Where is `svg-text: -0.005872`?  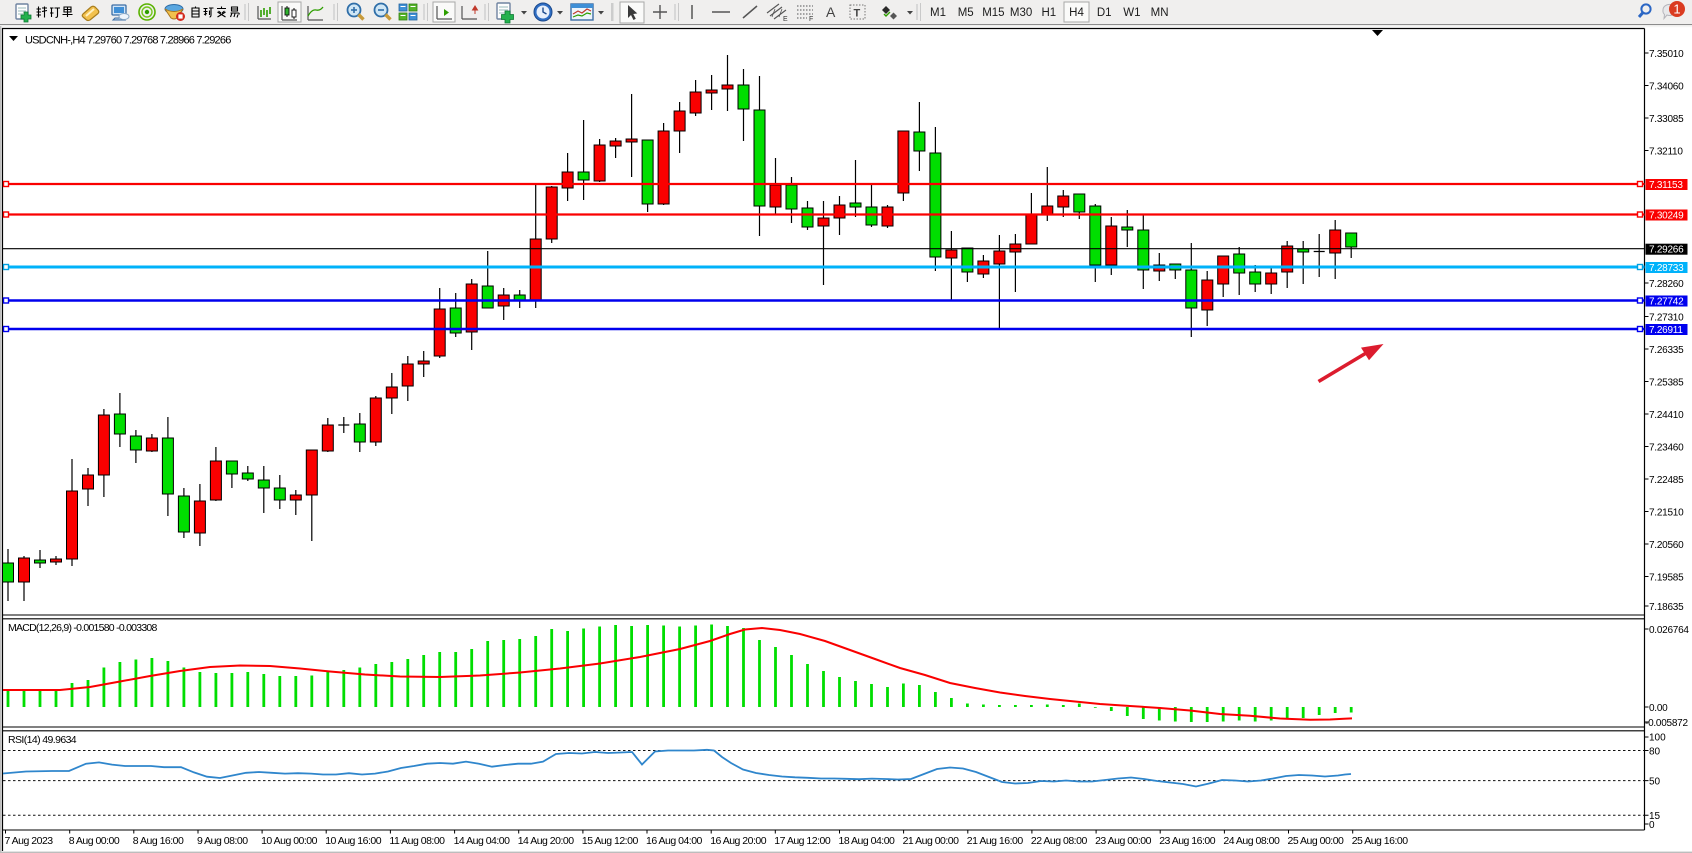 svg-text: -0.005872 is located at coordinates (1666, 723).